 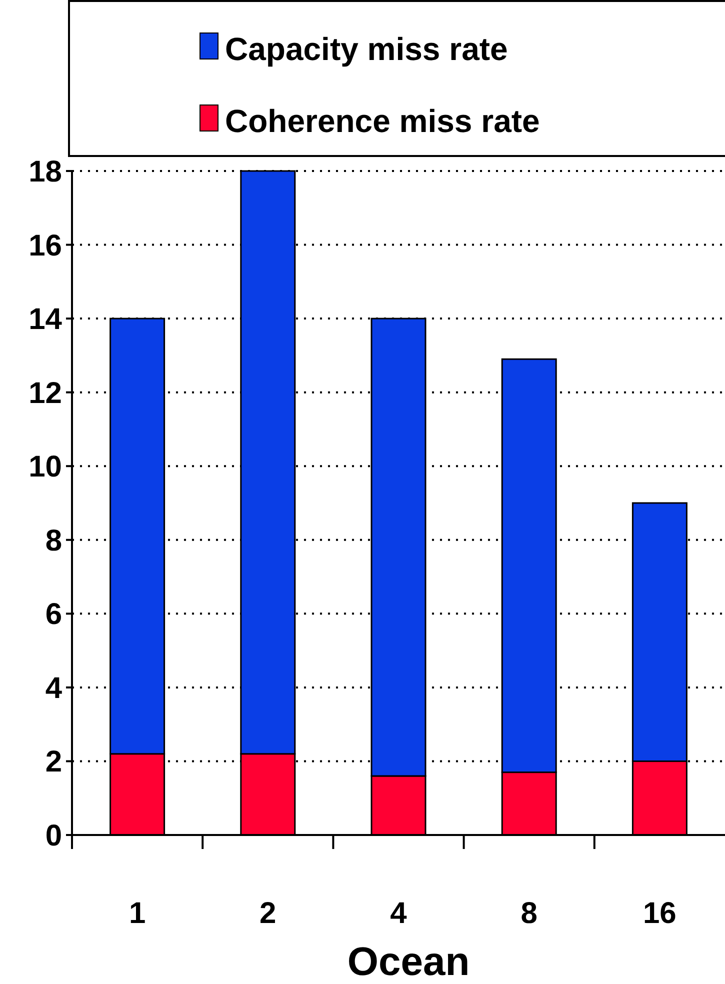 What do you see at coordinates (45, 467) in the screenshot?
I see `y-tick-label: 10` at bounding box center [45, 467].